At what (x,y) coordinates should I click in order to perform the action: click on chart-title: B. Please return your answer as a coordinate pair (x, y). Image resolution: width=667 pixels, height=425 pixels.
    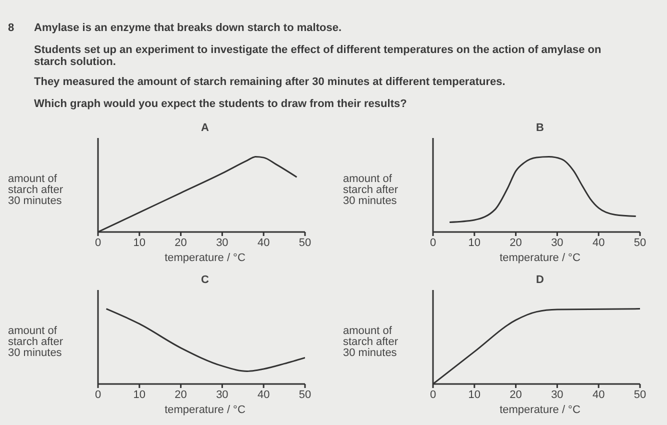
    Looking at the image, I should click on (540, 128).